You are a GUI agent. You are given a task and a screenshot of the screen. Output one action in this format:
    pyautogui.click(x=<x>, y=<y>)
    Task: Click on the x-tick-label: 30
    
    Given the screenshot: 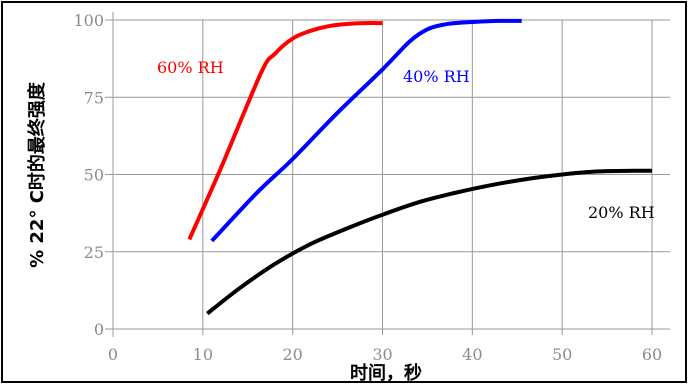 What is the action you would take?
    pyautogui.click(x=382, y=354)
    